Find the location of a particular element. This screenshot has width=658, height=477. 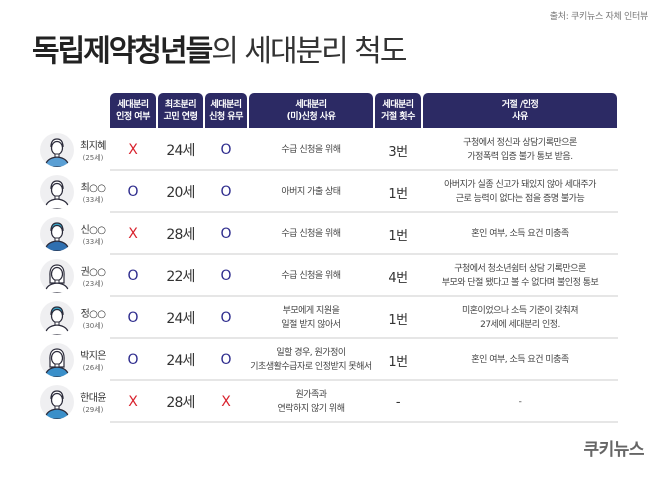

person-name: 최○○ is located at coordinates (93, 188).